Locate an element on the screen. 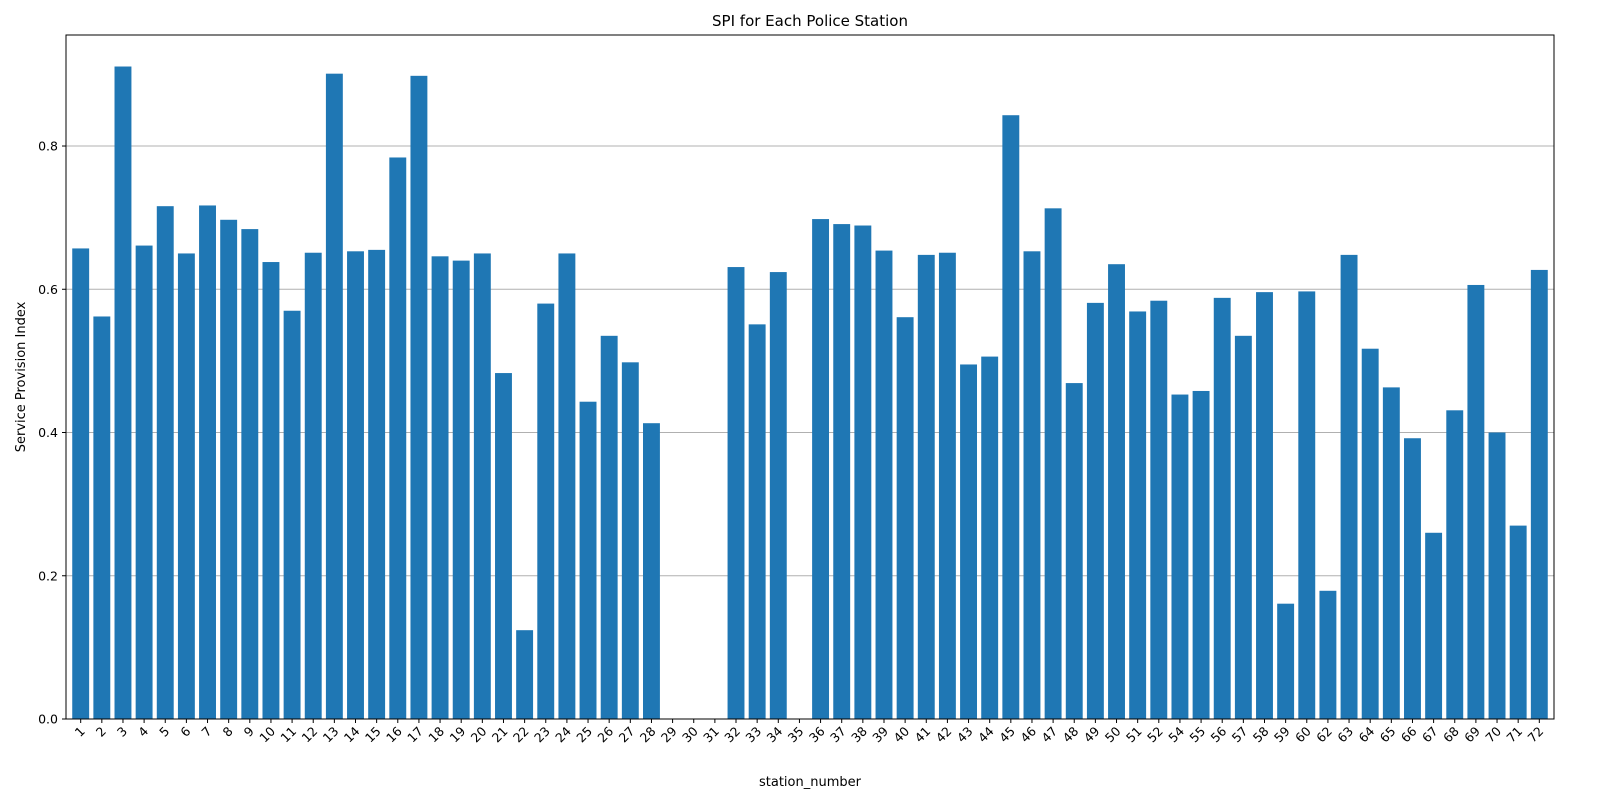 Image resolution: width=1600 pixels, height=800 pixels. x-axis-label: station_number is located at coordinates (810, 782).